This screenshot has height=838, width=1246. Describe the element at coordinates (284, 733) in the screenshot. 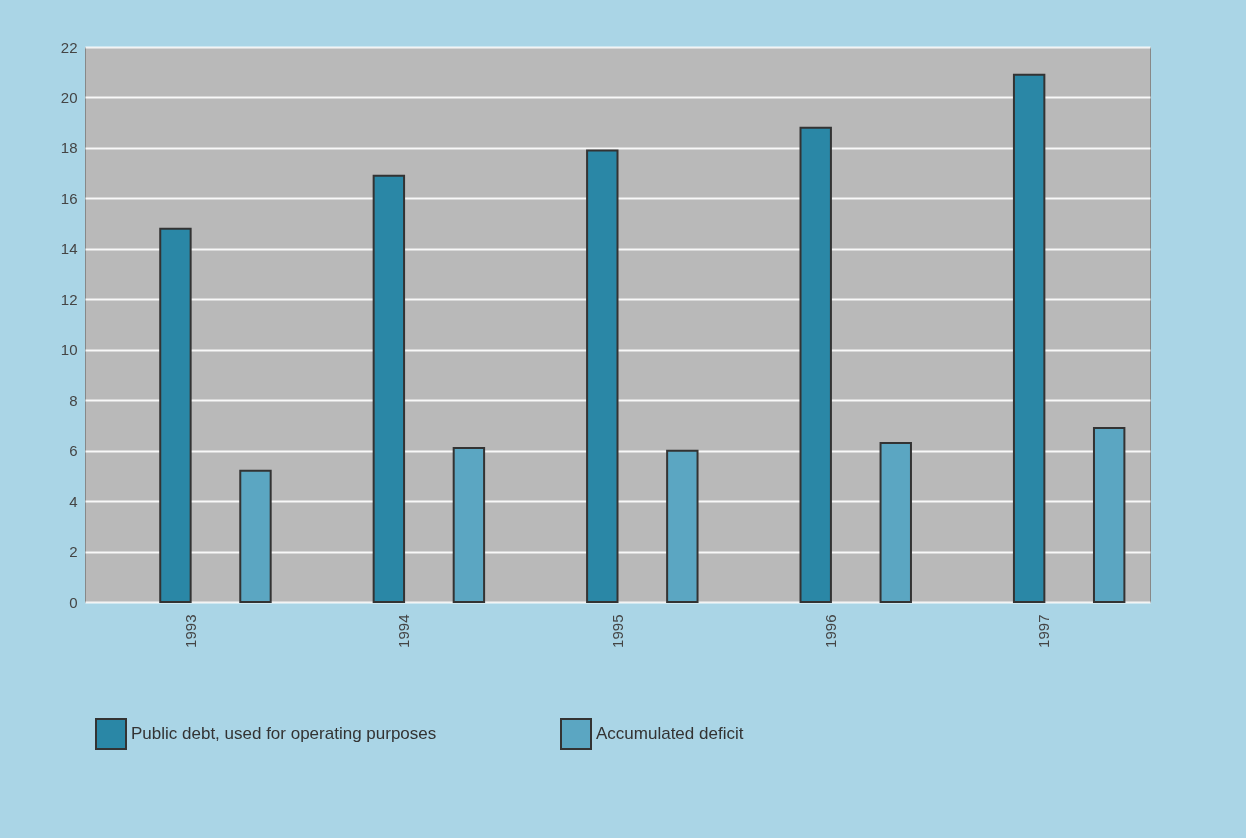

I see `legend-label: Public debt, used for operating purposes` at that location.